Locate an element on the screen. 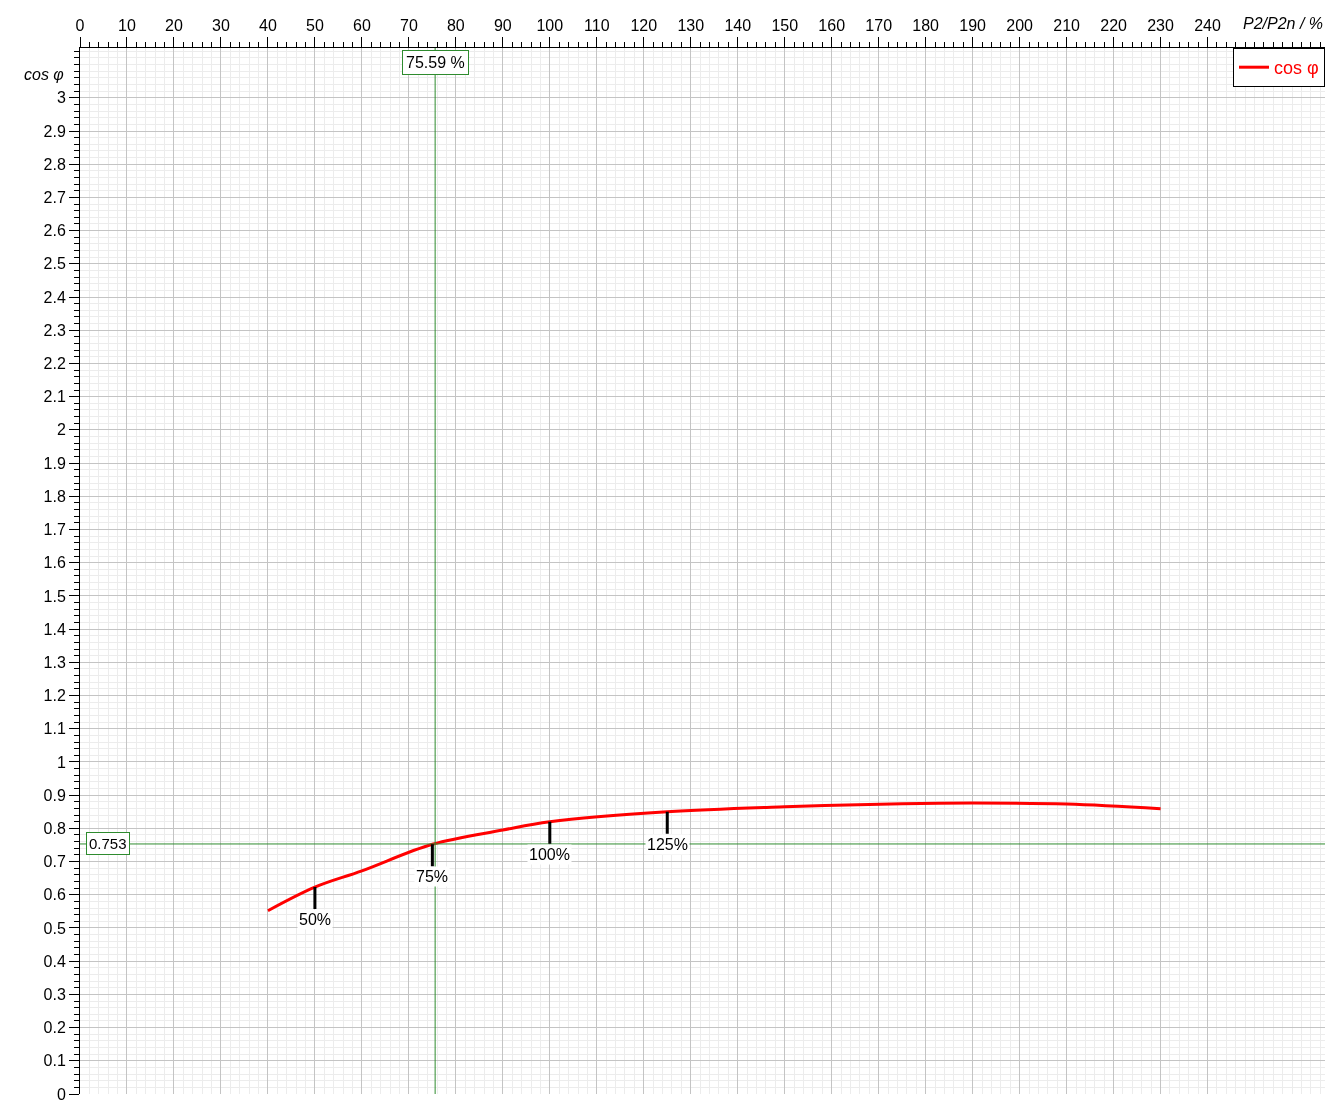 This screenshot has height=1108, width=1327. x-tick-label: 120 is located at coordinates (644, 25).